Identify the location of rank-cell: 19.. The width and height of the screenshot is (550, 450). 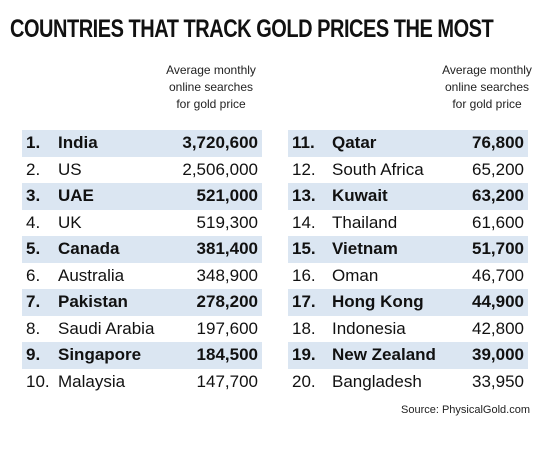
(304, 354).